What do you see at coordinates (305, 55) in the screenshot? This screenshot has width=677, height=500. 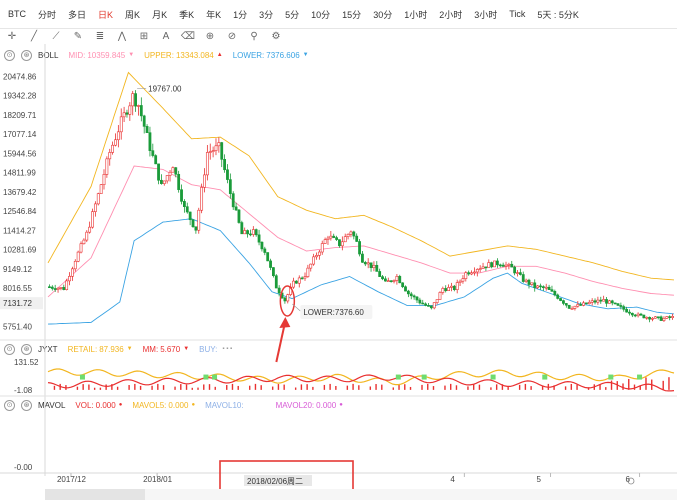 I see `boll-lower-chevron-icon: ▼` at bounding box center [305, 55].